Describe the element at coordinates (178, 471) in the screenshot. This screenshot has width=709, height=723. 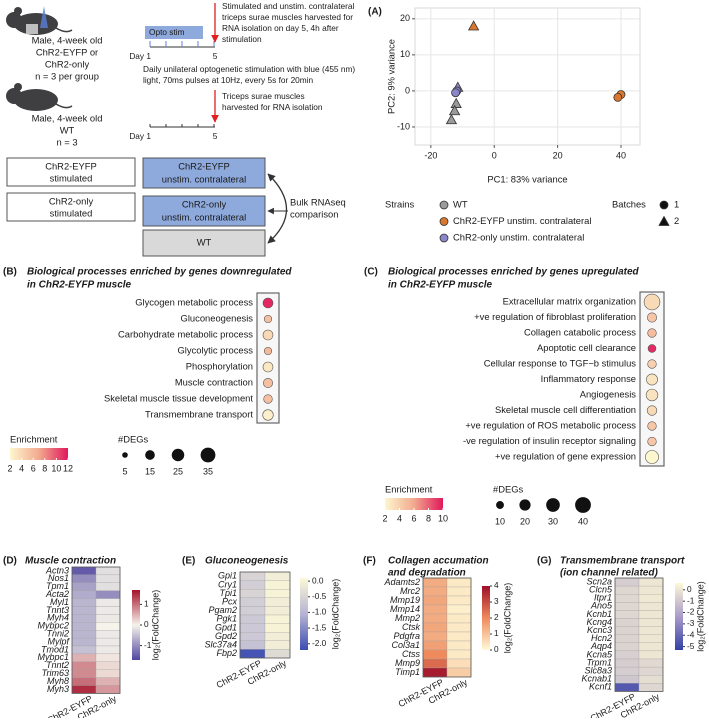
I see `size-key-label: 25` at that location.